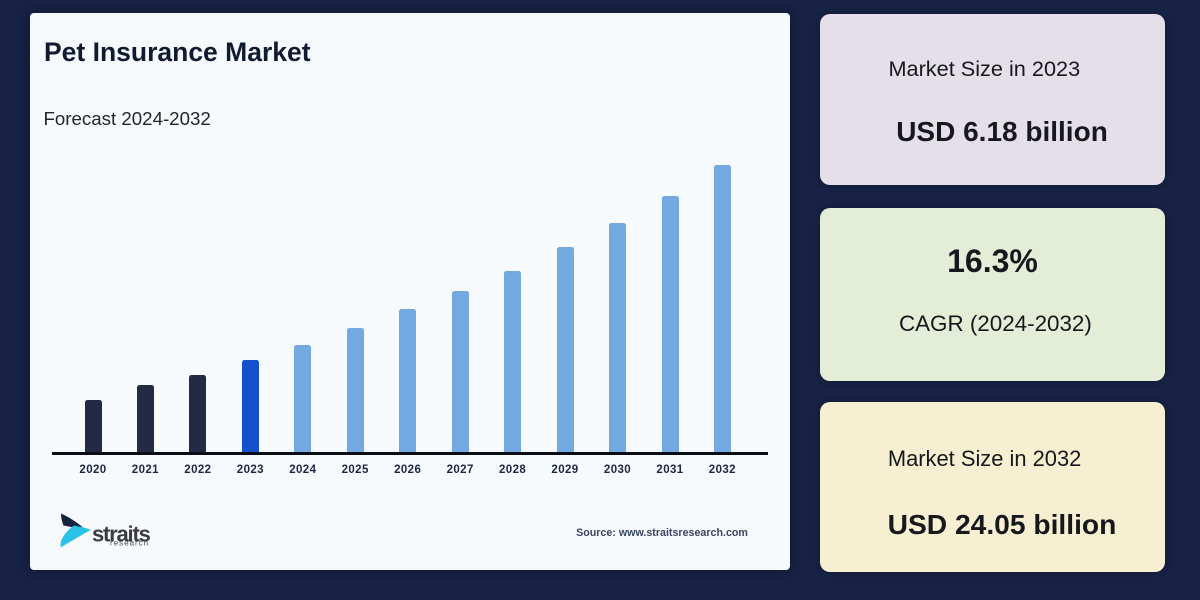 This screenshot has width=1200, height=600. I want to click on svg-text: straits, so click(121, 534).